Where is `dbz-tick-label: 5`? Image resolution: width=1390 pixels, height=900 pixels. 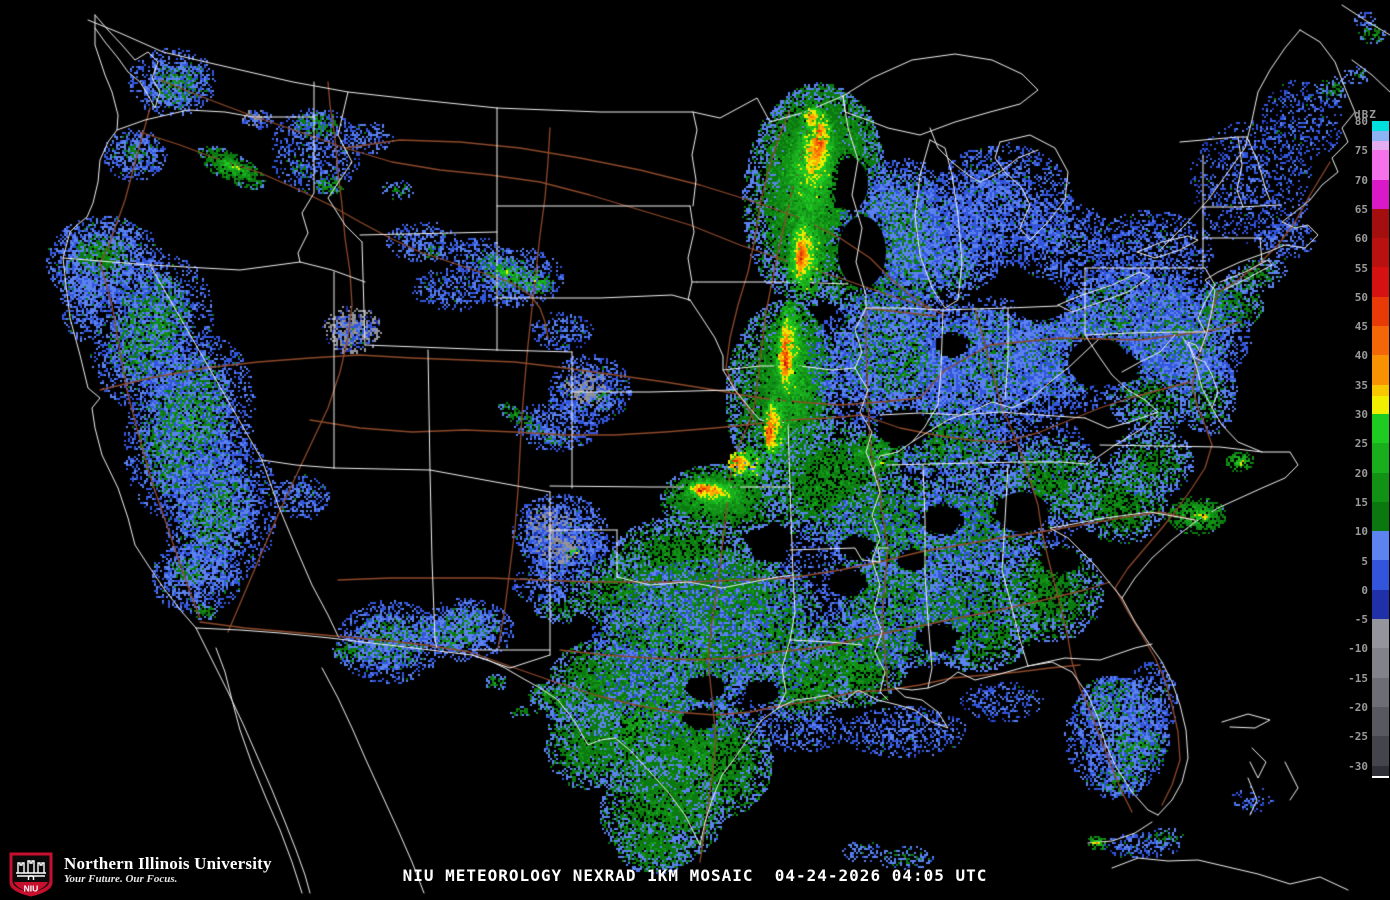
dbz-tick-label: 5 is located at coordinates (1364, 561).